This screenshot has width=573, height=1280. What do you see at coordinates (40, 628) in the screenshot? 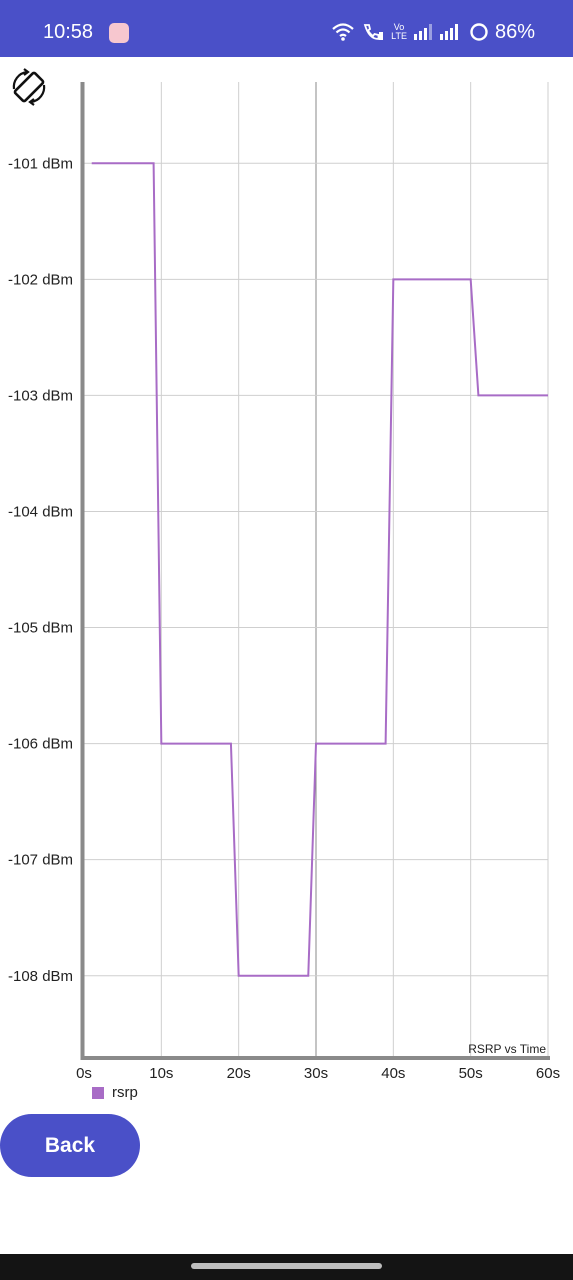
I see `y-tick-label: -105 dBm` at bounding box center [40, 628].